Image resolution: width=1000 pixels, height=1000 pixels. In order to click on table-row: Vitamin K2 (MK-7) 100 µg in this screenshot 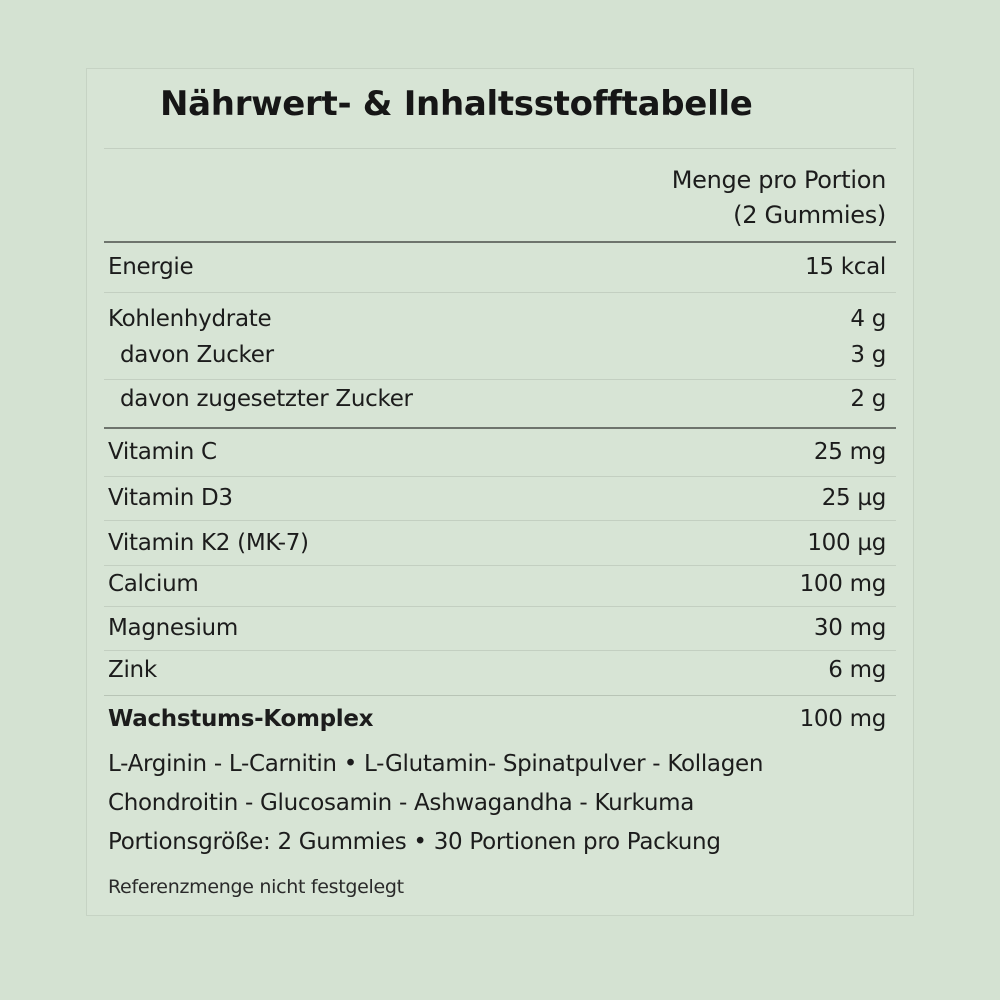, I will do `click(497, 547)`.